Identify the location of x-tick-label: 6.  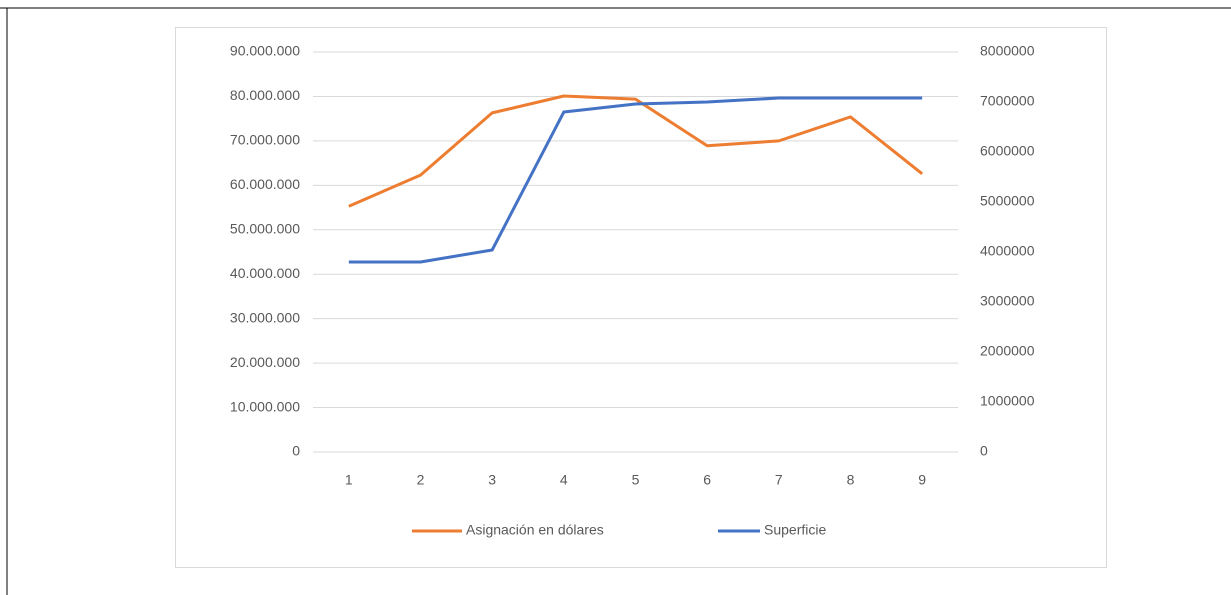
(707, 480).